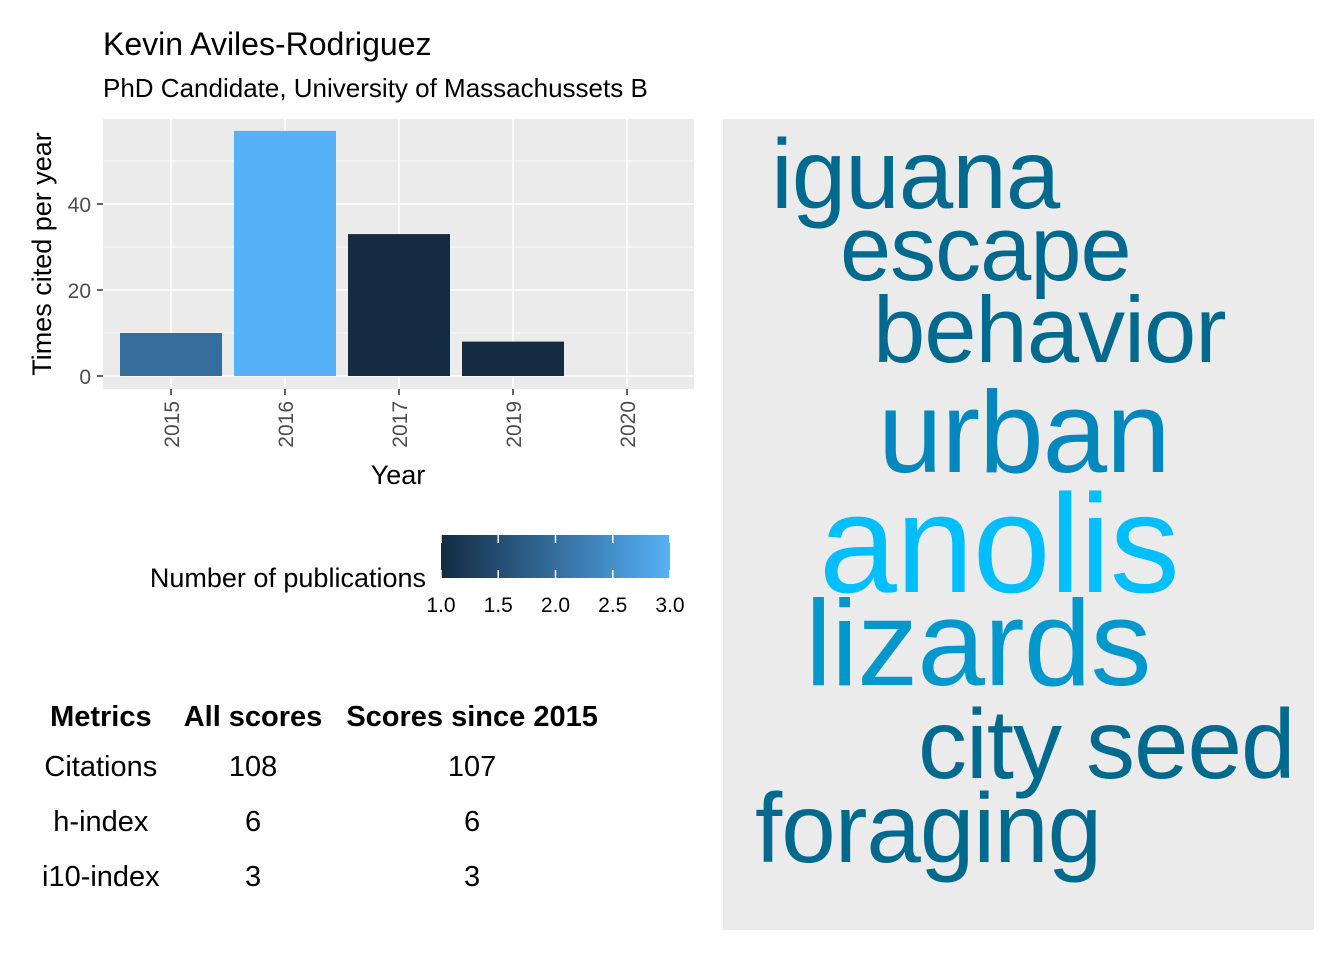  I want to click on metrics-header-row: Metrics All scores Scores since 2015, so click(320, 717).